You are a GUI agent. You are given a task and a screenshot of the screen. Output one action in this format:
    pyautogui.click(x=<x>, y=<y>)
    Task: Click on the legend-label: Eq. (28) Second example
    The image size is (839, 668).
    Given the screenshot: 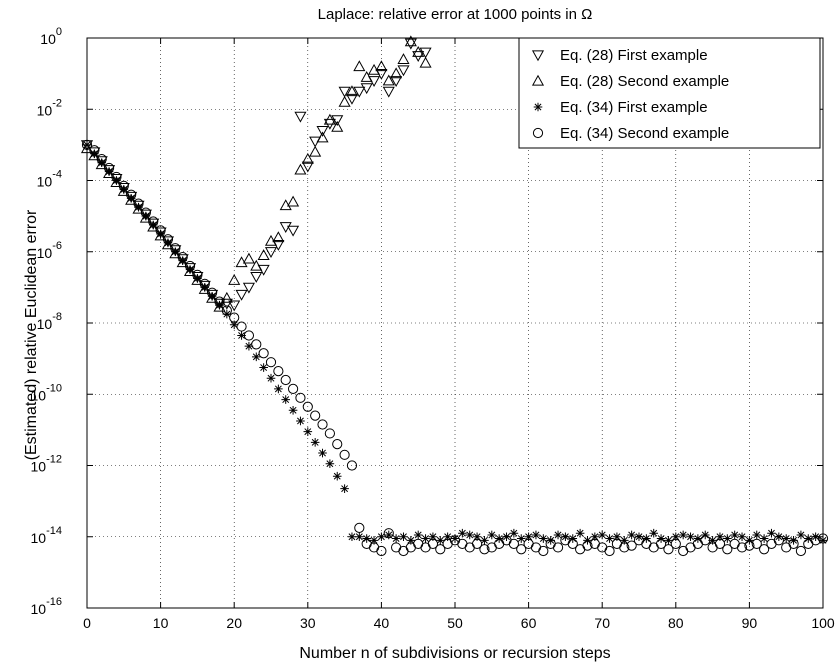 What is the action you would take?
    pyautogui.click(x=644, y=81)
    